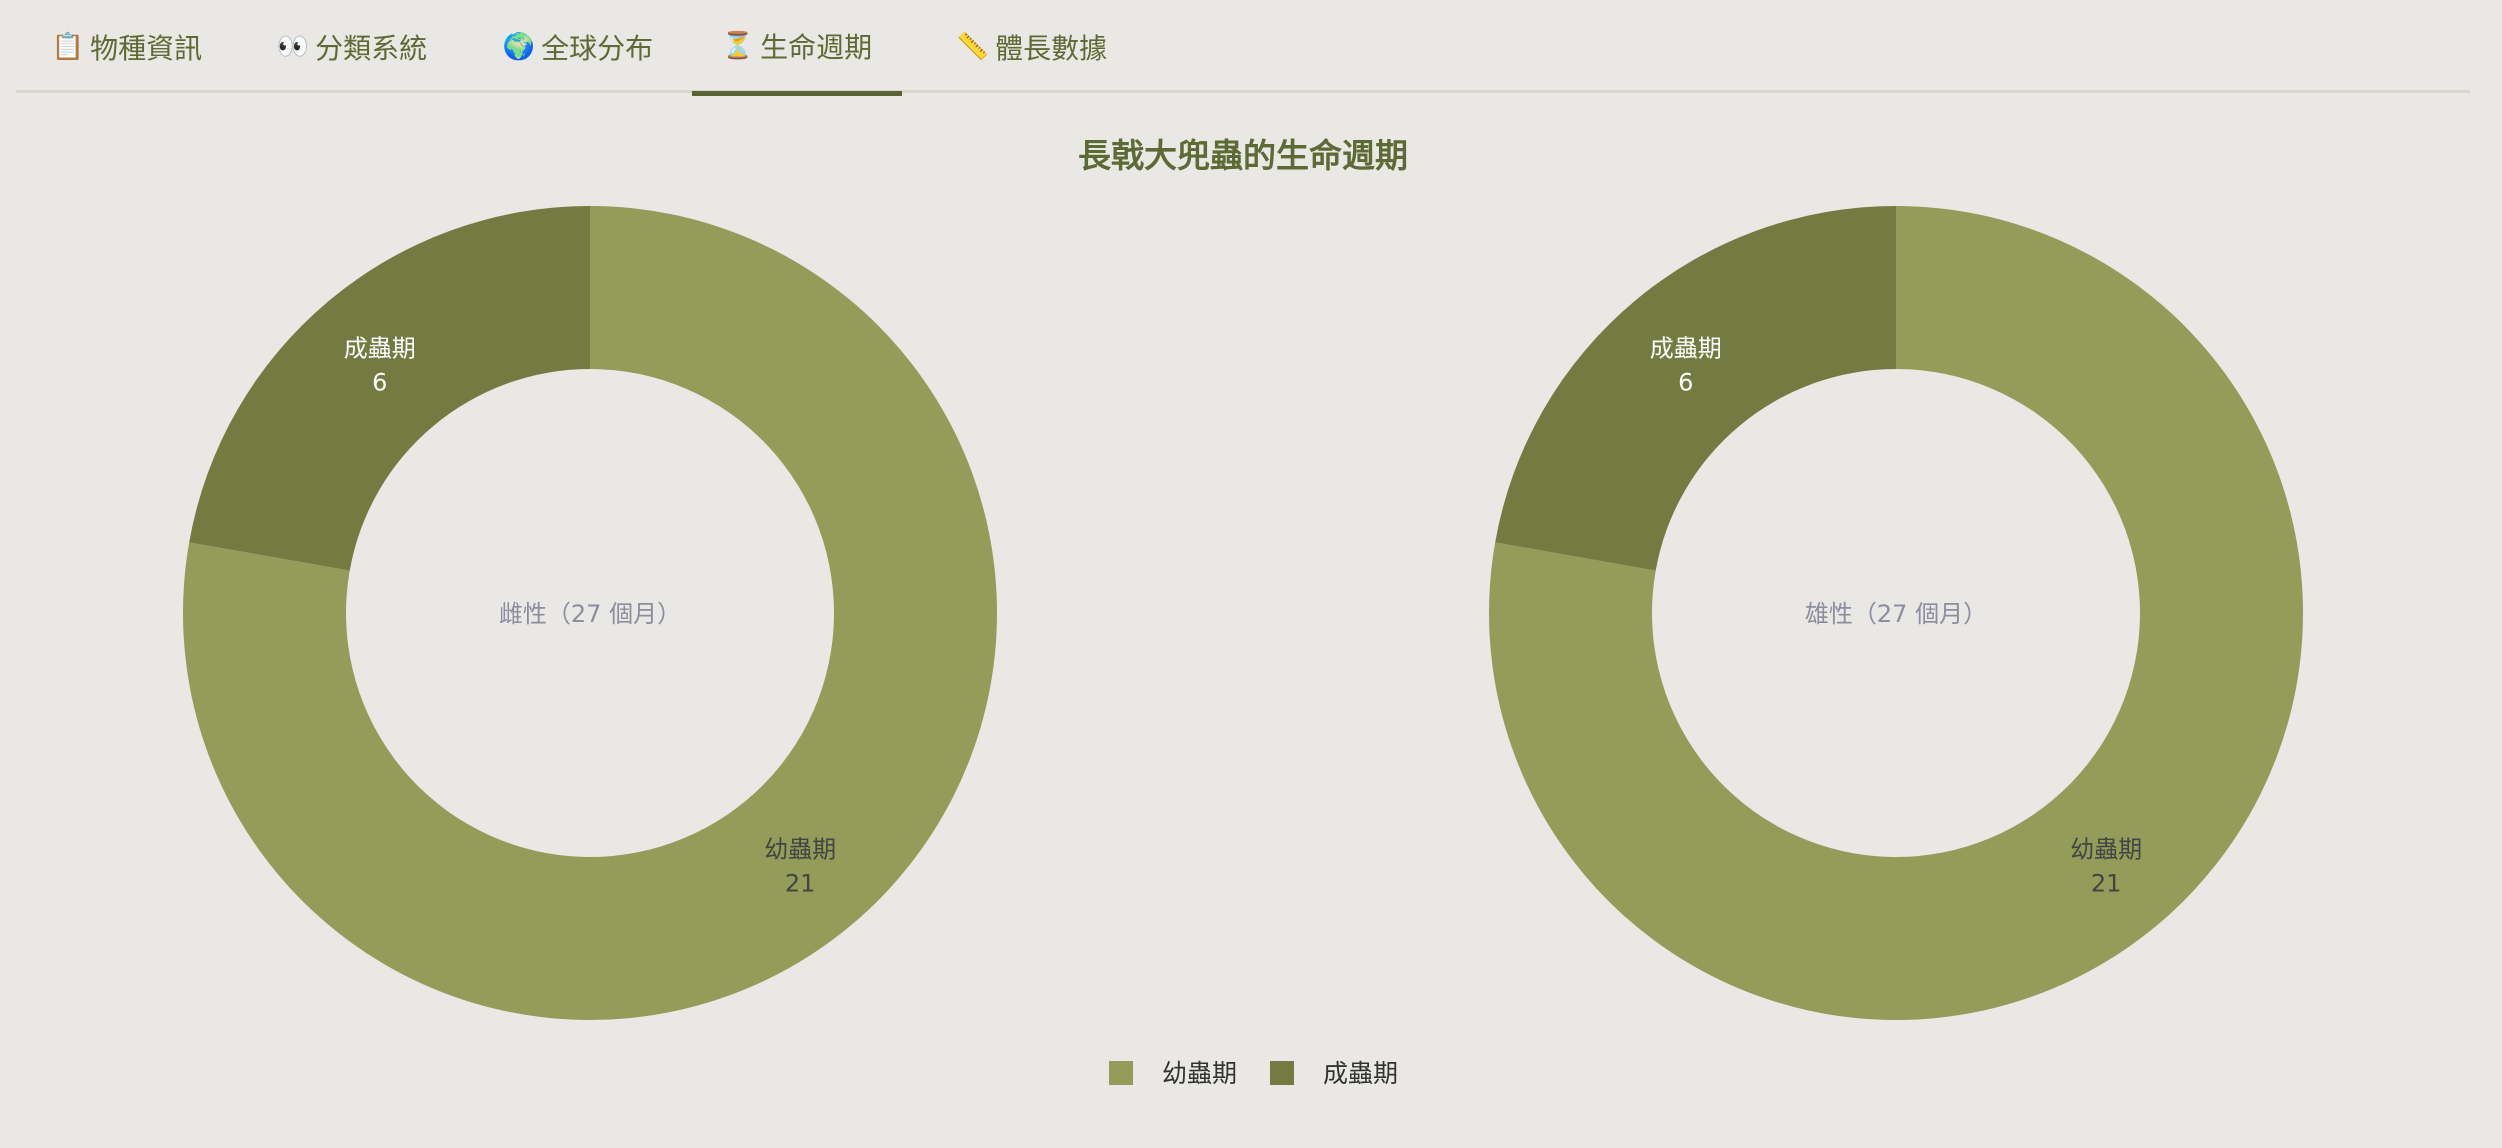 This screenshot has height=1148, width=2502. I want to click on tab-body-length: 📏 體長數據, so click(1032, 46).